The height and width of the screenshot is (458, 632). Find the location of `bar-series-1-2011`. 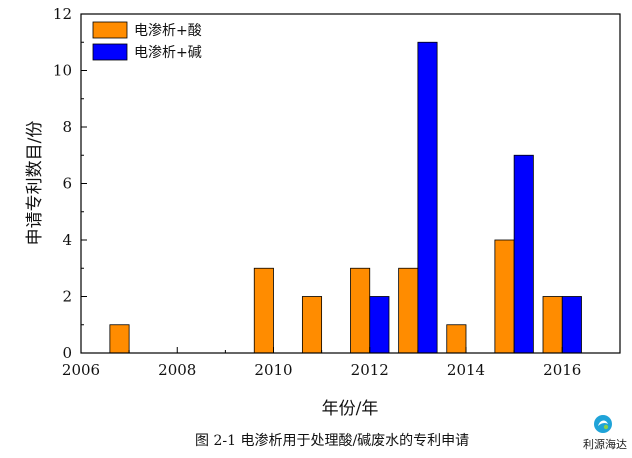

bar-series-1-2011 is located at coordinates (312, 325).